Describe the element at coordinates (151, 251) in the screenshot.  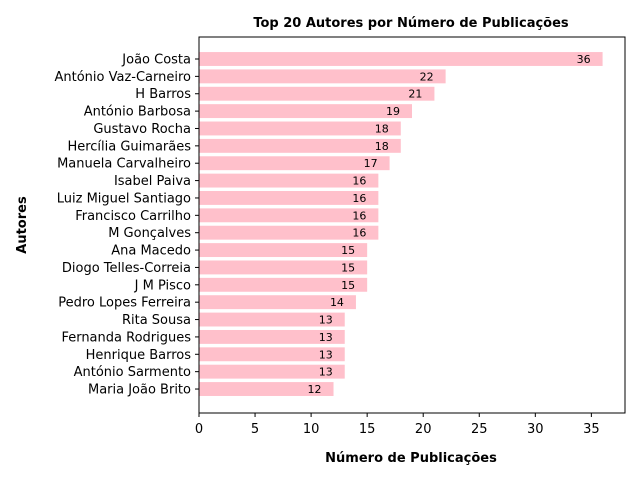
I see `y-tick-label: Ana Macedo` at that location.